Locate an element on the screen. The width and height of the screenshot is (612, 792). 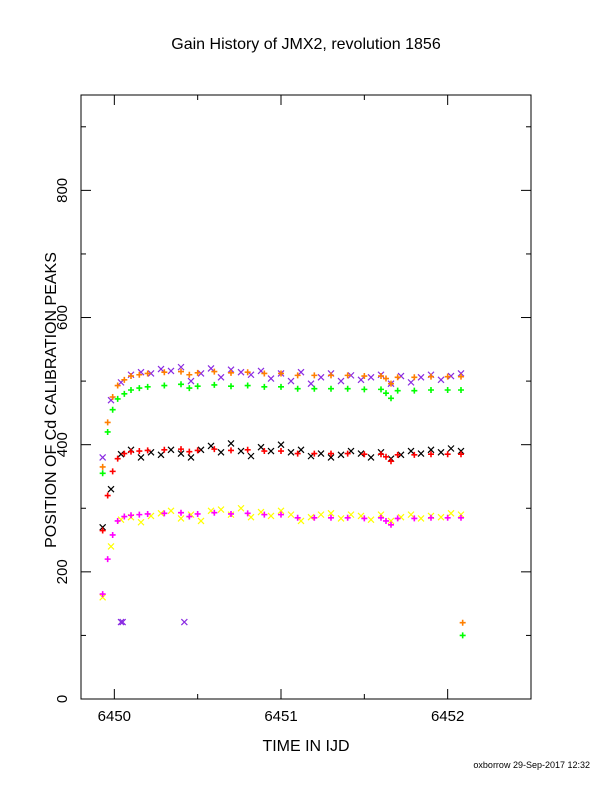
y-tick-label: 200 is located at coordinates (62, 571).